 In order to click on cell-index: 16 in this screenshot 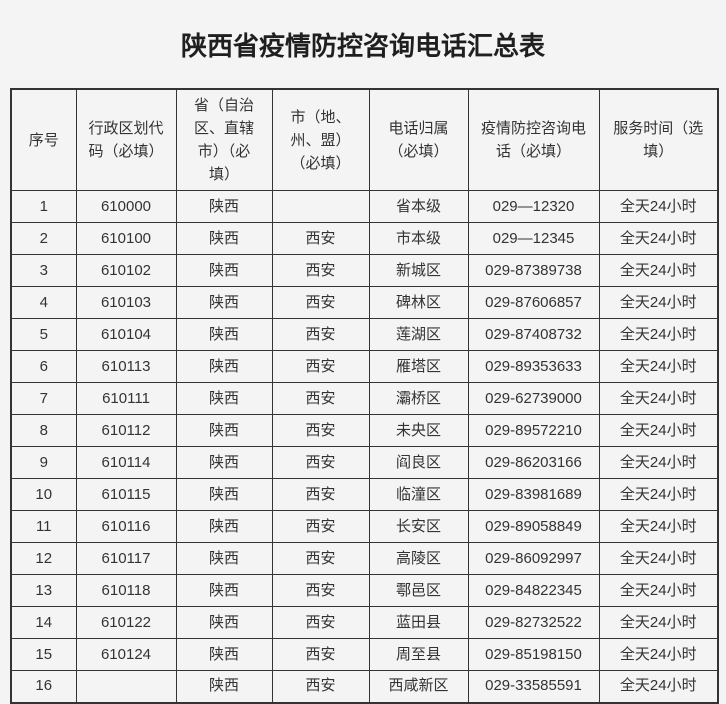, I will do `click(43, 686)`.